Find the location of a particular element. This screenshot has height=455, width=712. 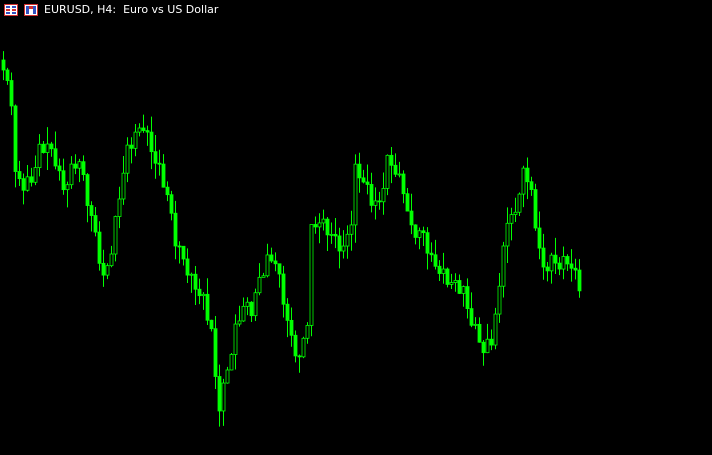

chart-window-icon is located at coordinates (11, 10).